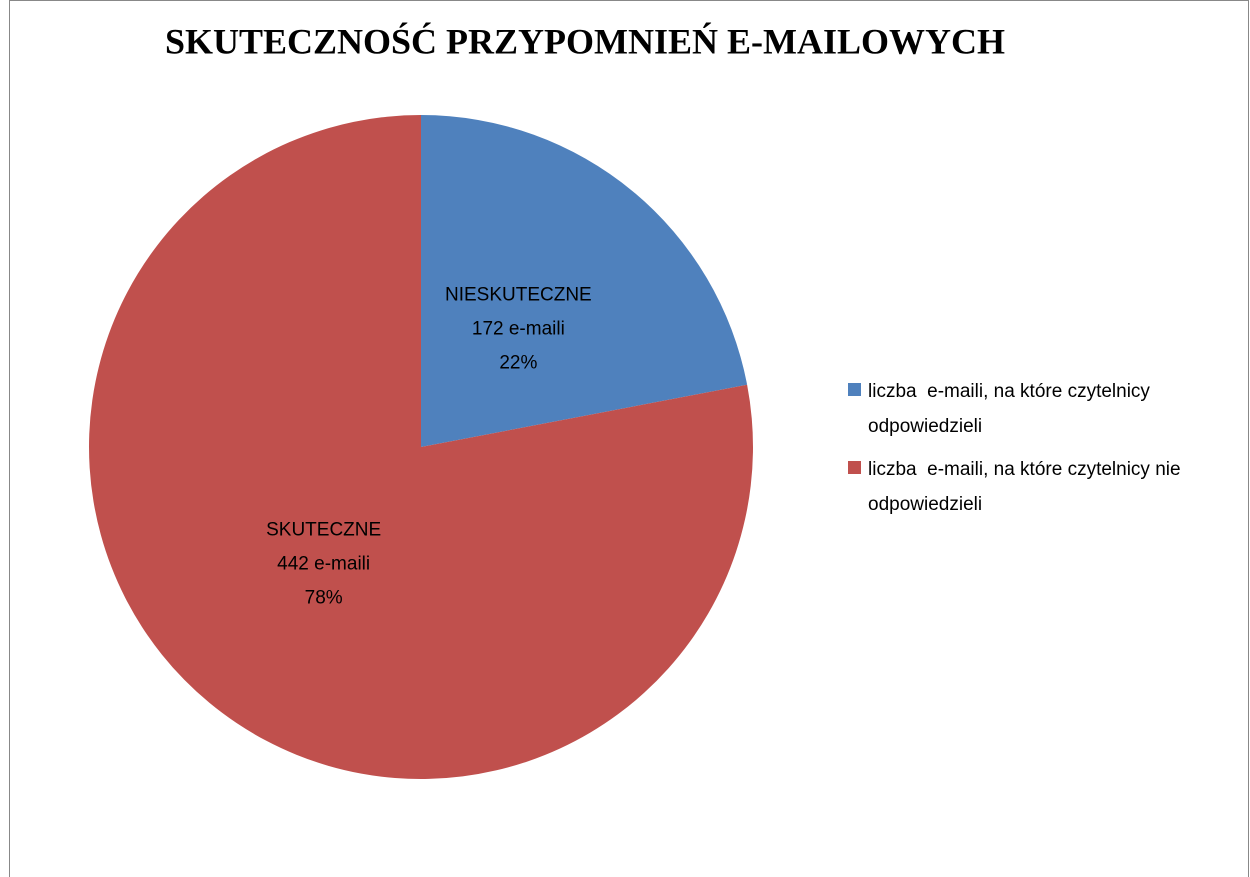 The image size is (1250, 877). Describe the element at coordinates (518, 328) in the screenshot. I see `count-label: 172 e-maili` at that location.